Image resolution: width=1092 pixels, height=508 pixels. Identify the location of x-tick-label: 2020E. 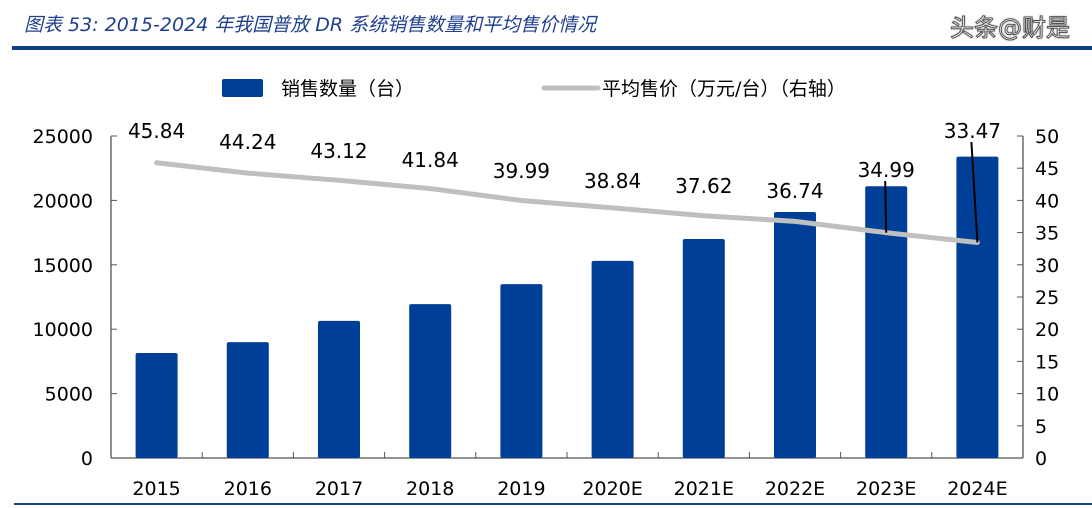
(612, 489).